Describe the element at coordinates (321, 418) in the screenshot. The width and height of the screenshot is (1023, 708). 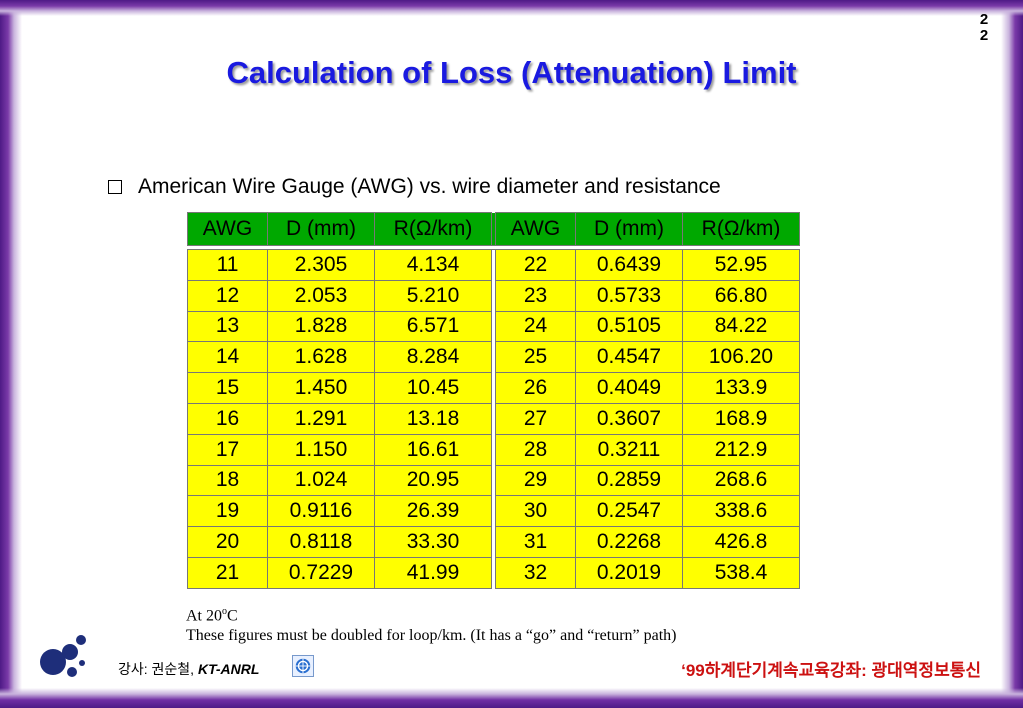
I see `table-cell: 1.291` at that location.